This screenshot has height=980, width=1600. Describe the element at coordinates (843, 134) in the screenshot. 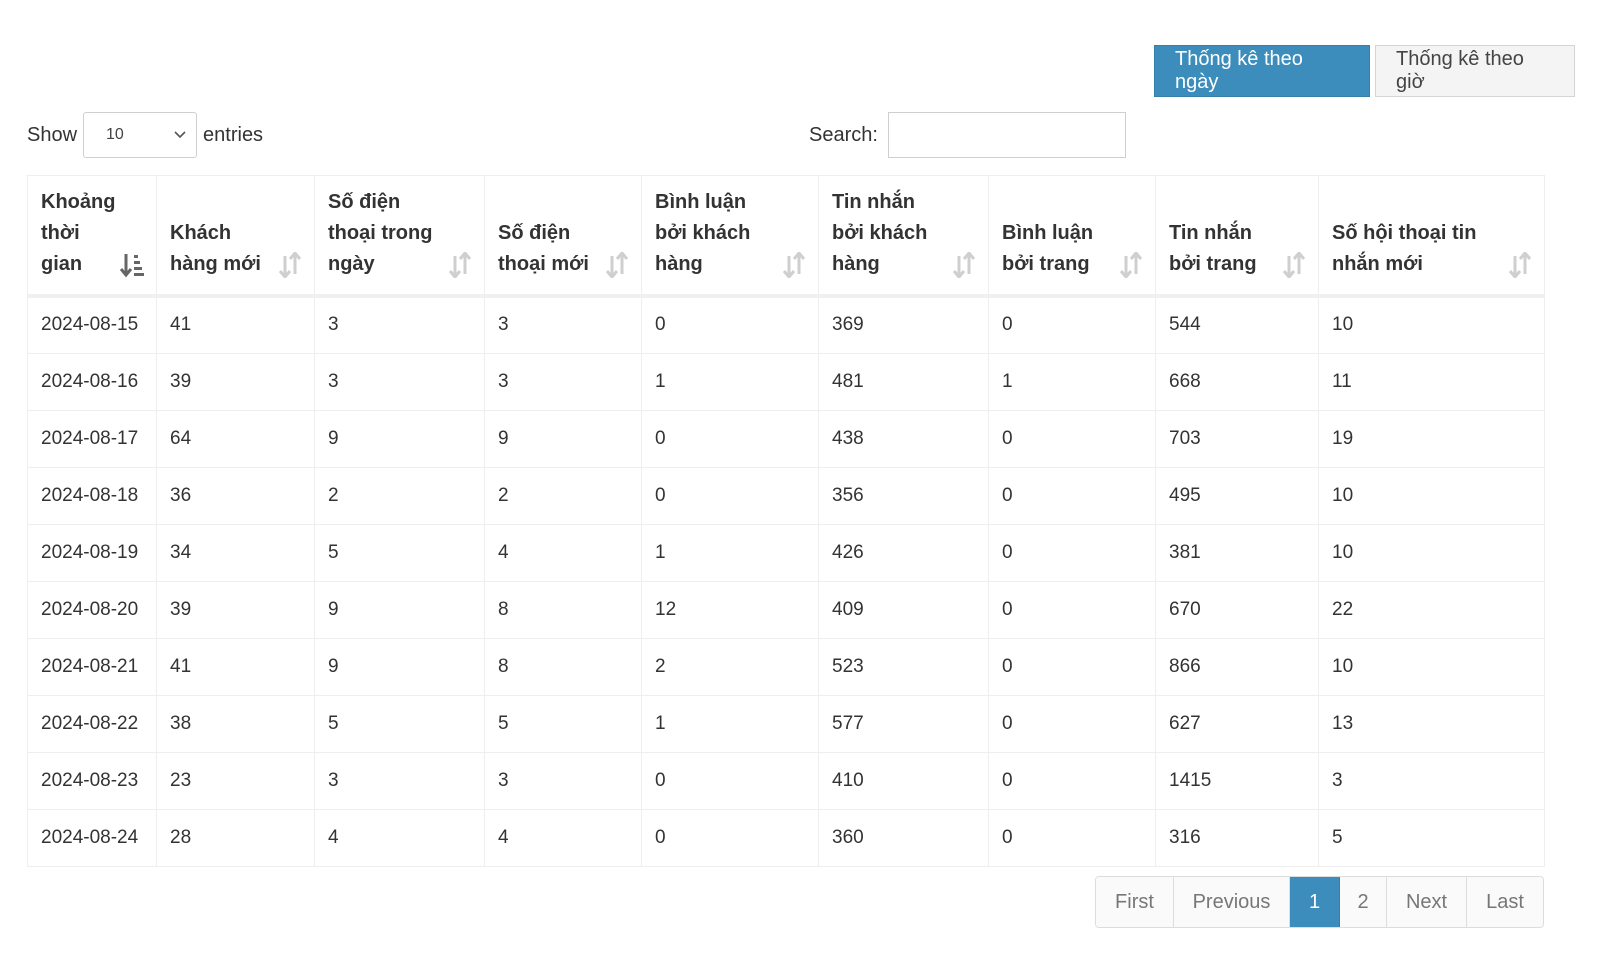

I see `search-label: Search:` at that location.